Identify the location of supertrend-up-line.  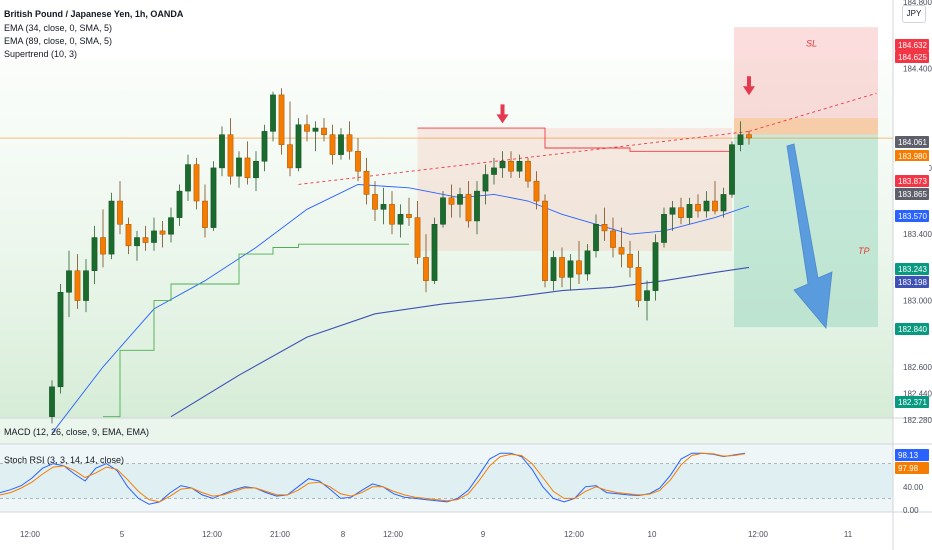
(256, 330).